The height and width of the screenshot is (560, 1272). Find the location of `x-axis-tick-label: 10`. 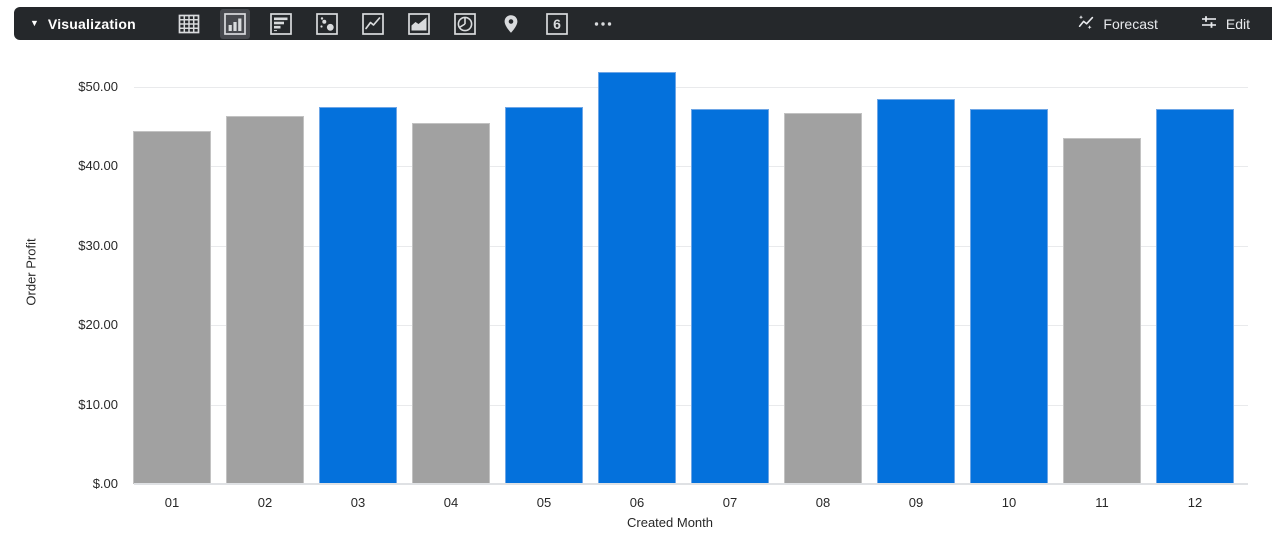

x-axis-tick-label: 10 is located at coordinates (1009, 502).